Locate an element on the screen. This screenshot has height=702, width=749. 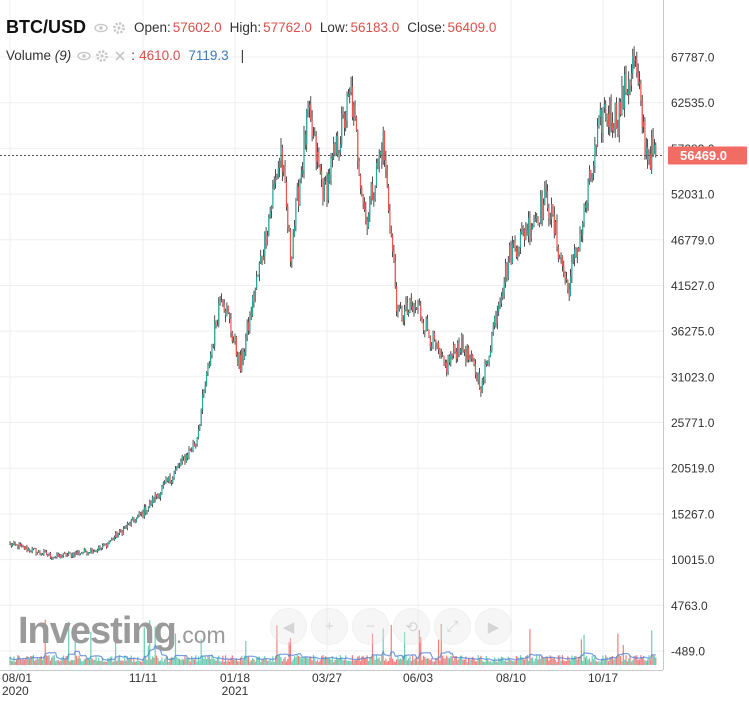
chart-nav-buttons: ◀ + − ⟲ ⤢ ▶ is located at coordinates (391, 626).